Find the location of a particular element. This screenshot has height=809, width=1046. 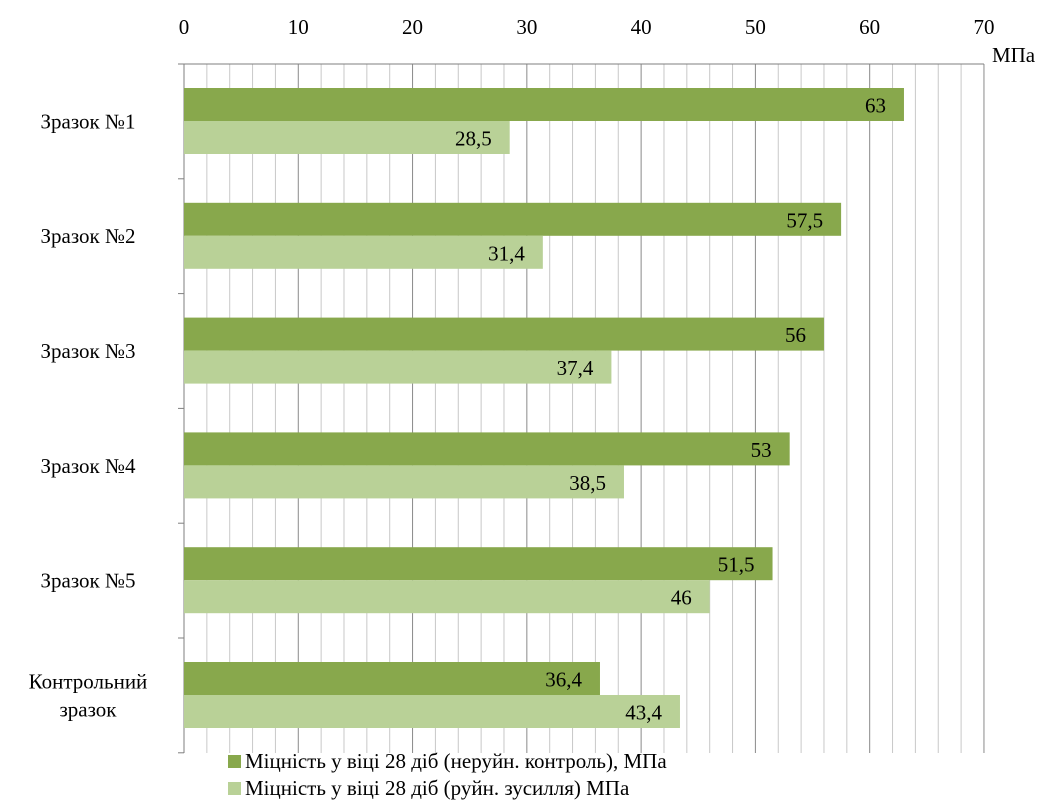

data-label: 53 is located at coordinates (761, 450).